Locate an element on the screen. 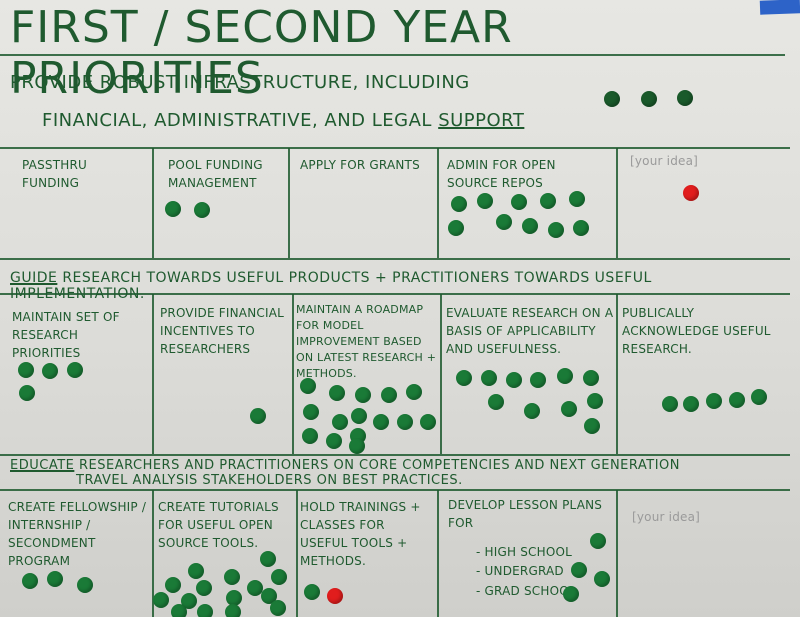 The image size is (800, 617). cell-pool-funding-management: Pool funding management is located at coordinates (215, 174).